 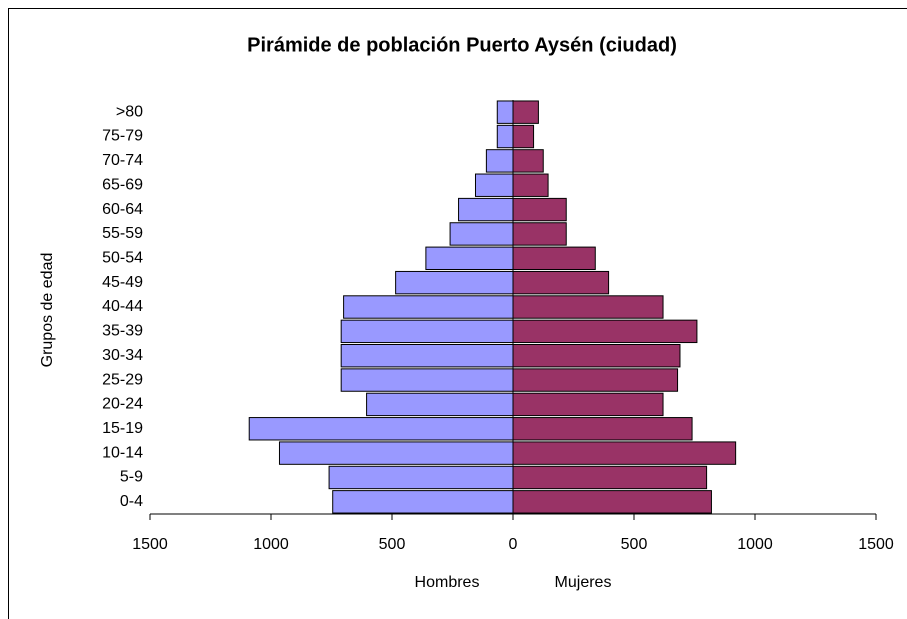 I want to click on y-tick-label: 40-44, so click(x=122, y=306).